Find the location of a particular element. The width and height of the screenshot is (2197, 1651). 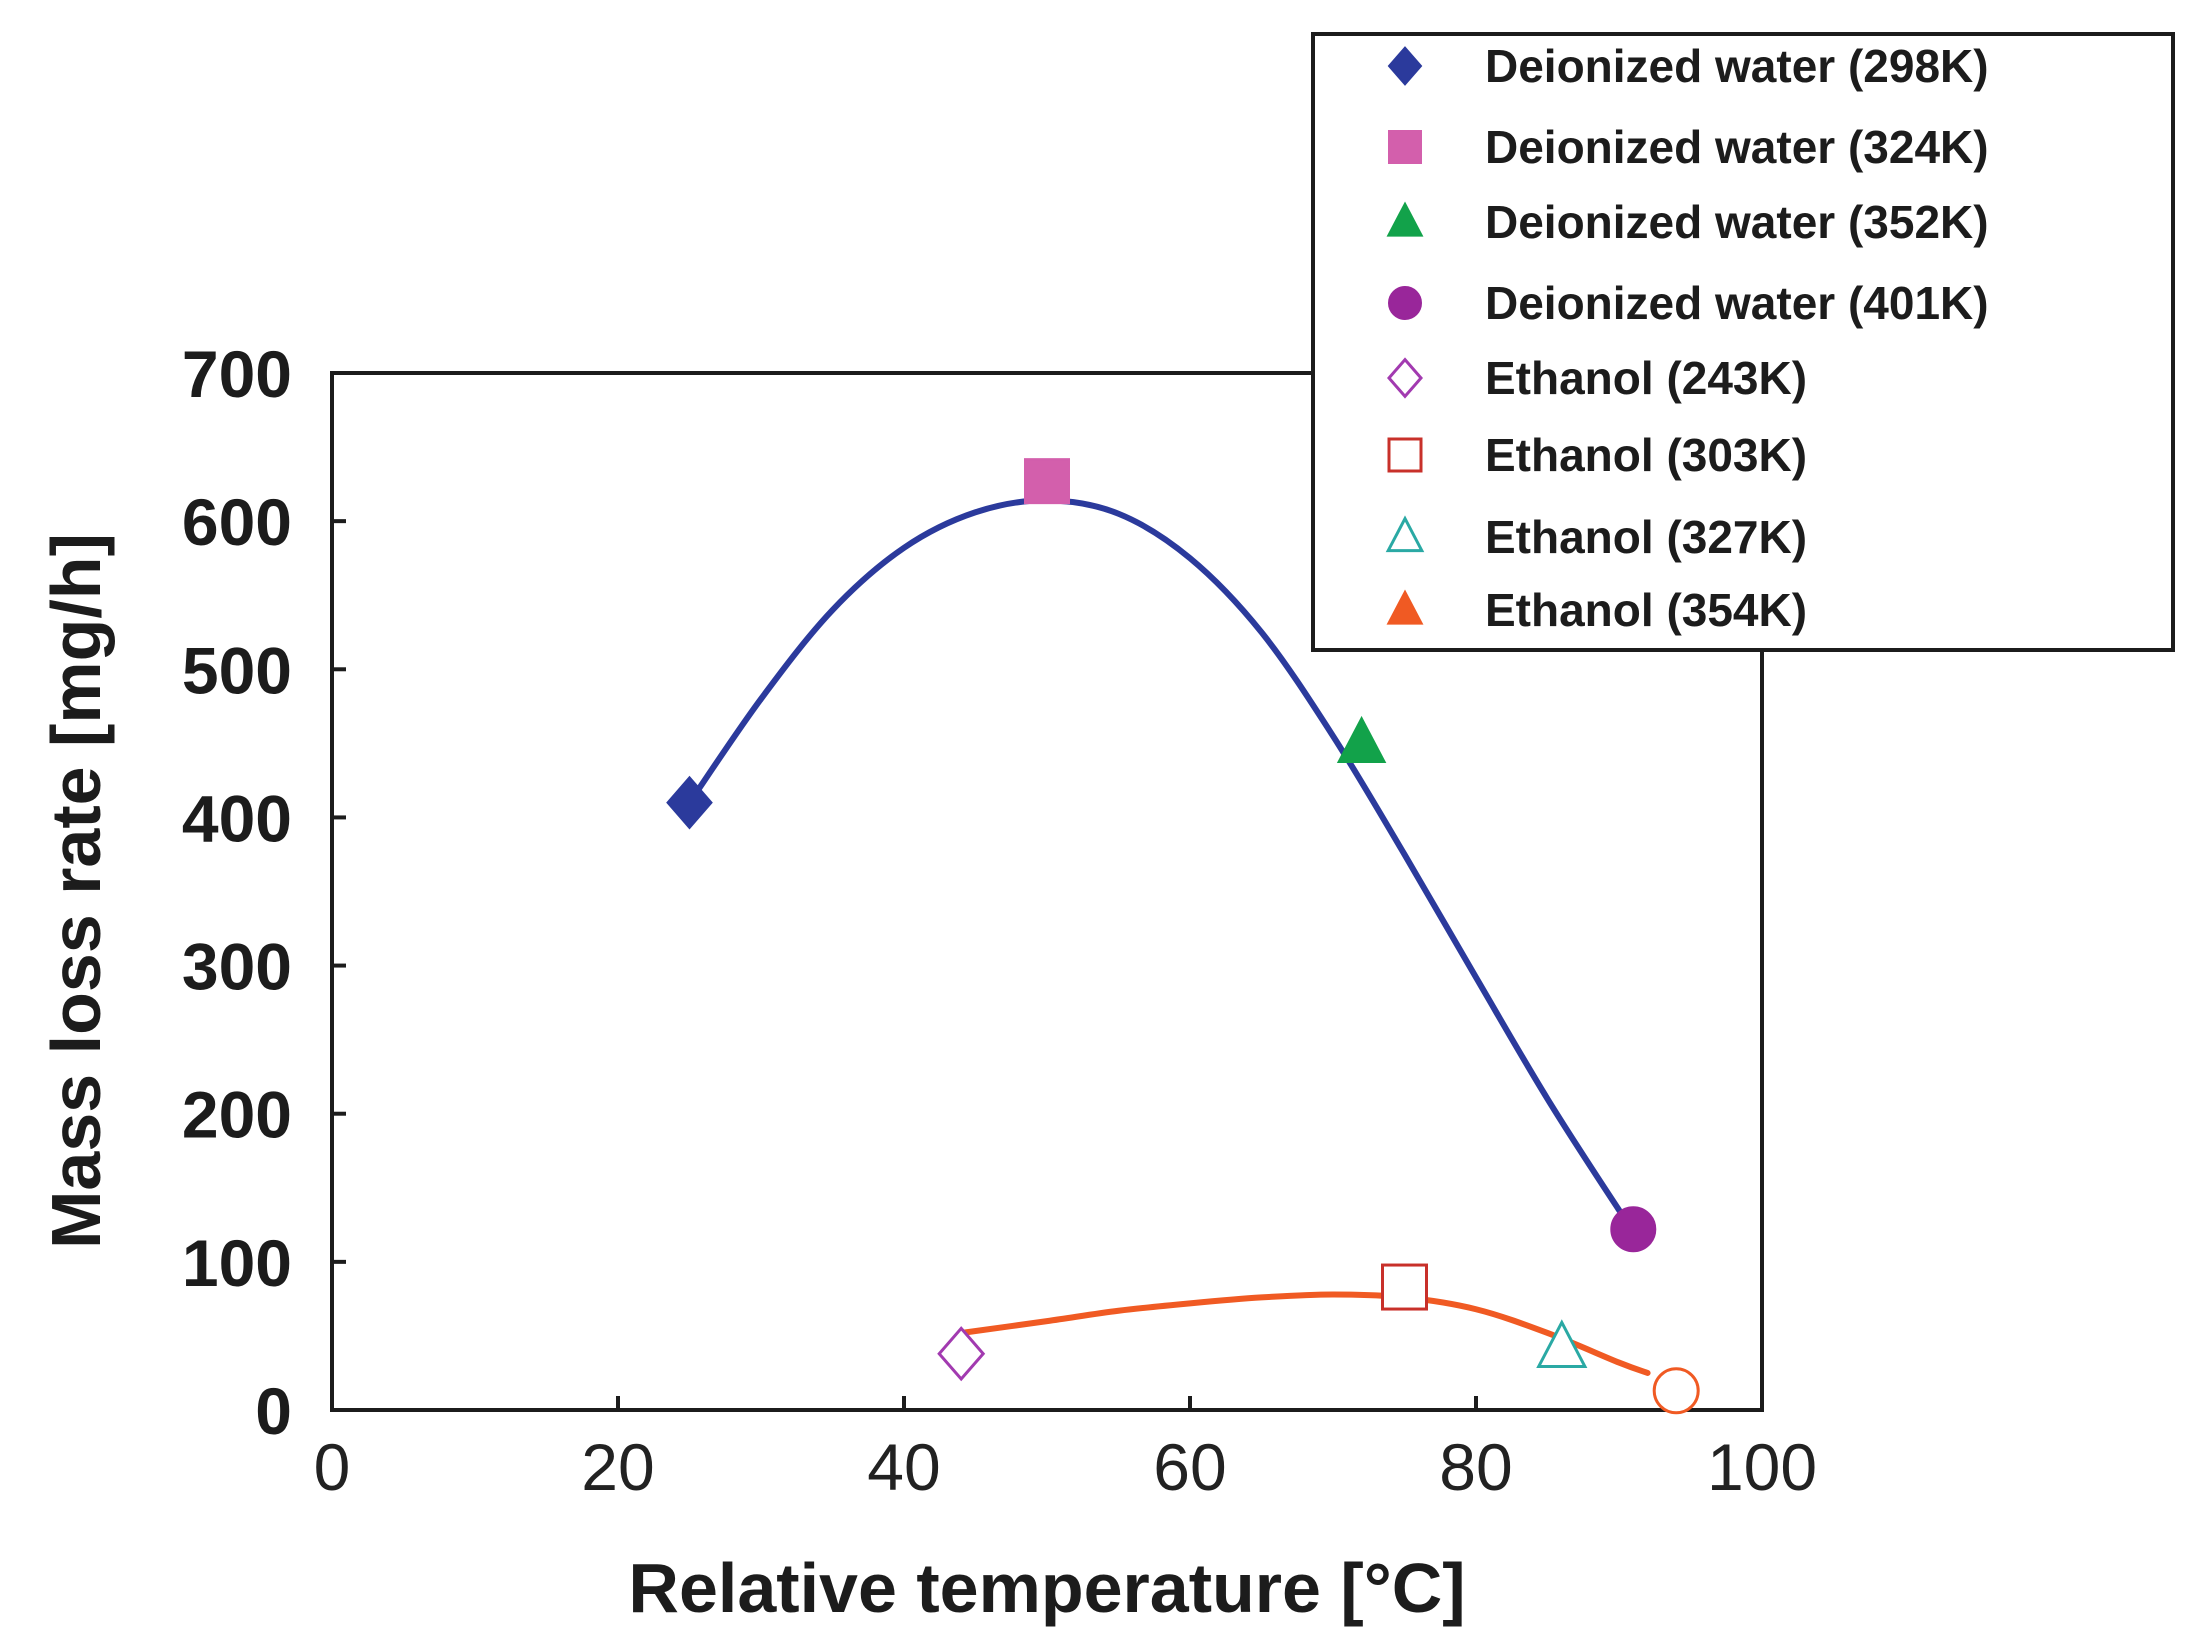

legend-label: Ethanol (243K) is located at coordinates (1646, 378).